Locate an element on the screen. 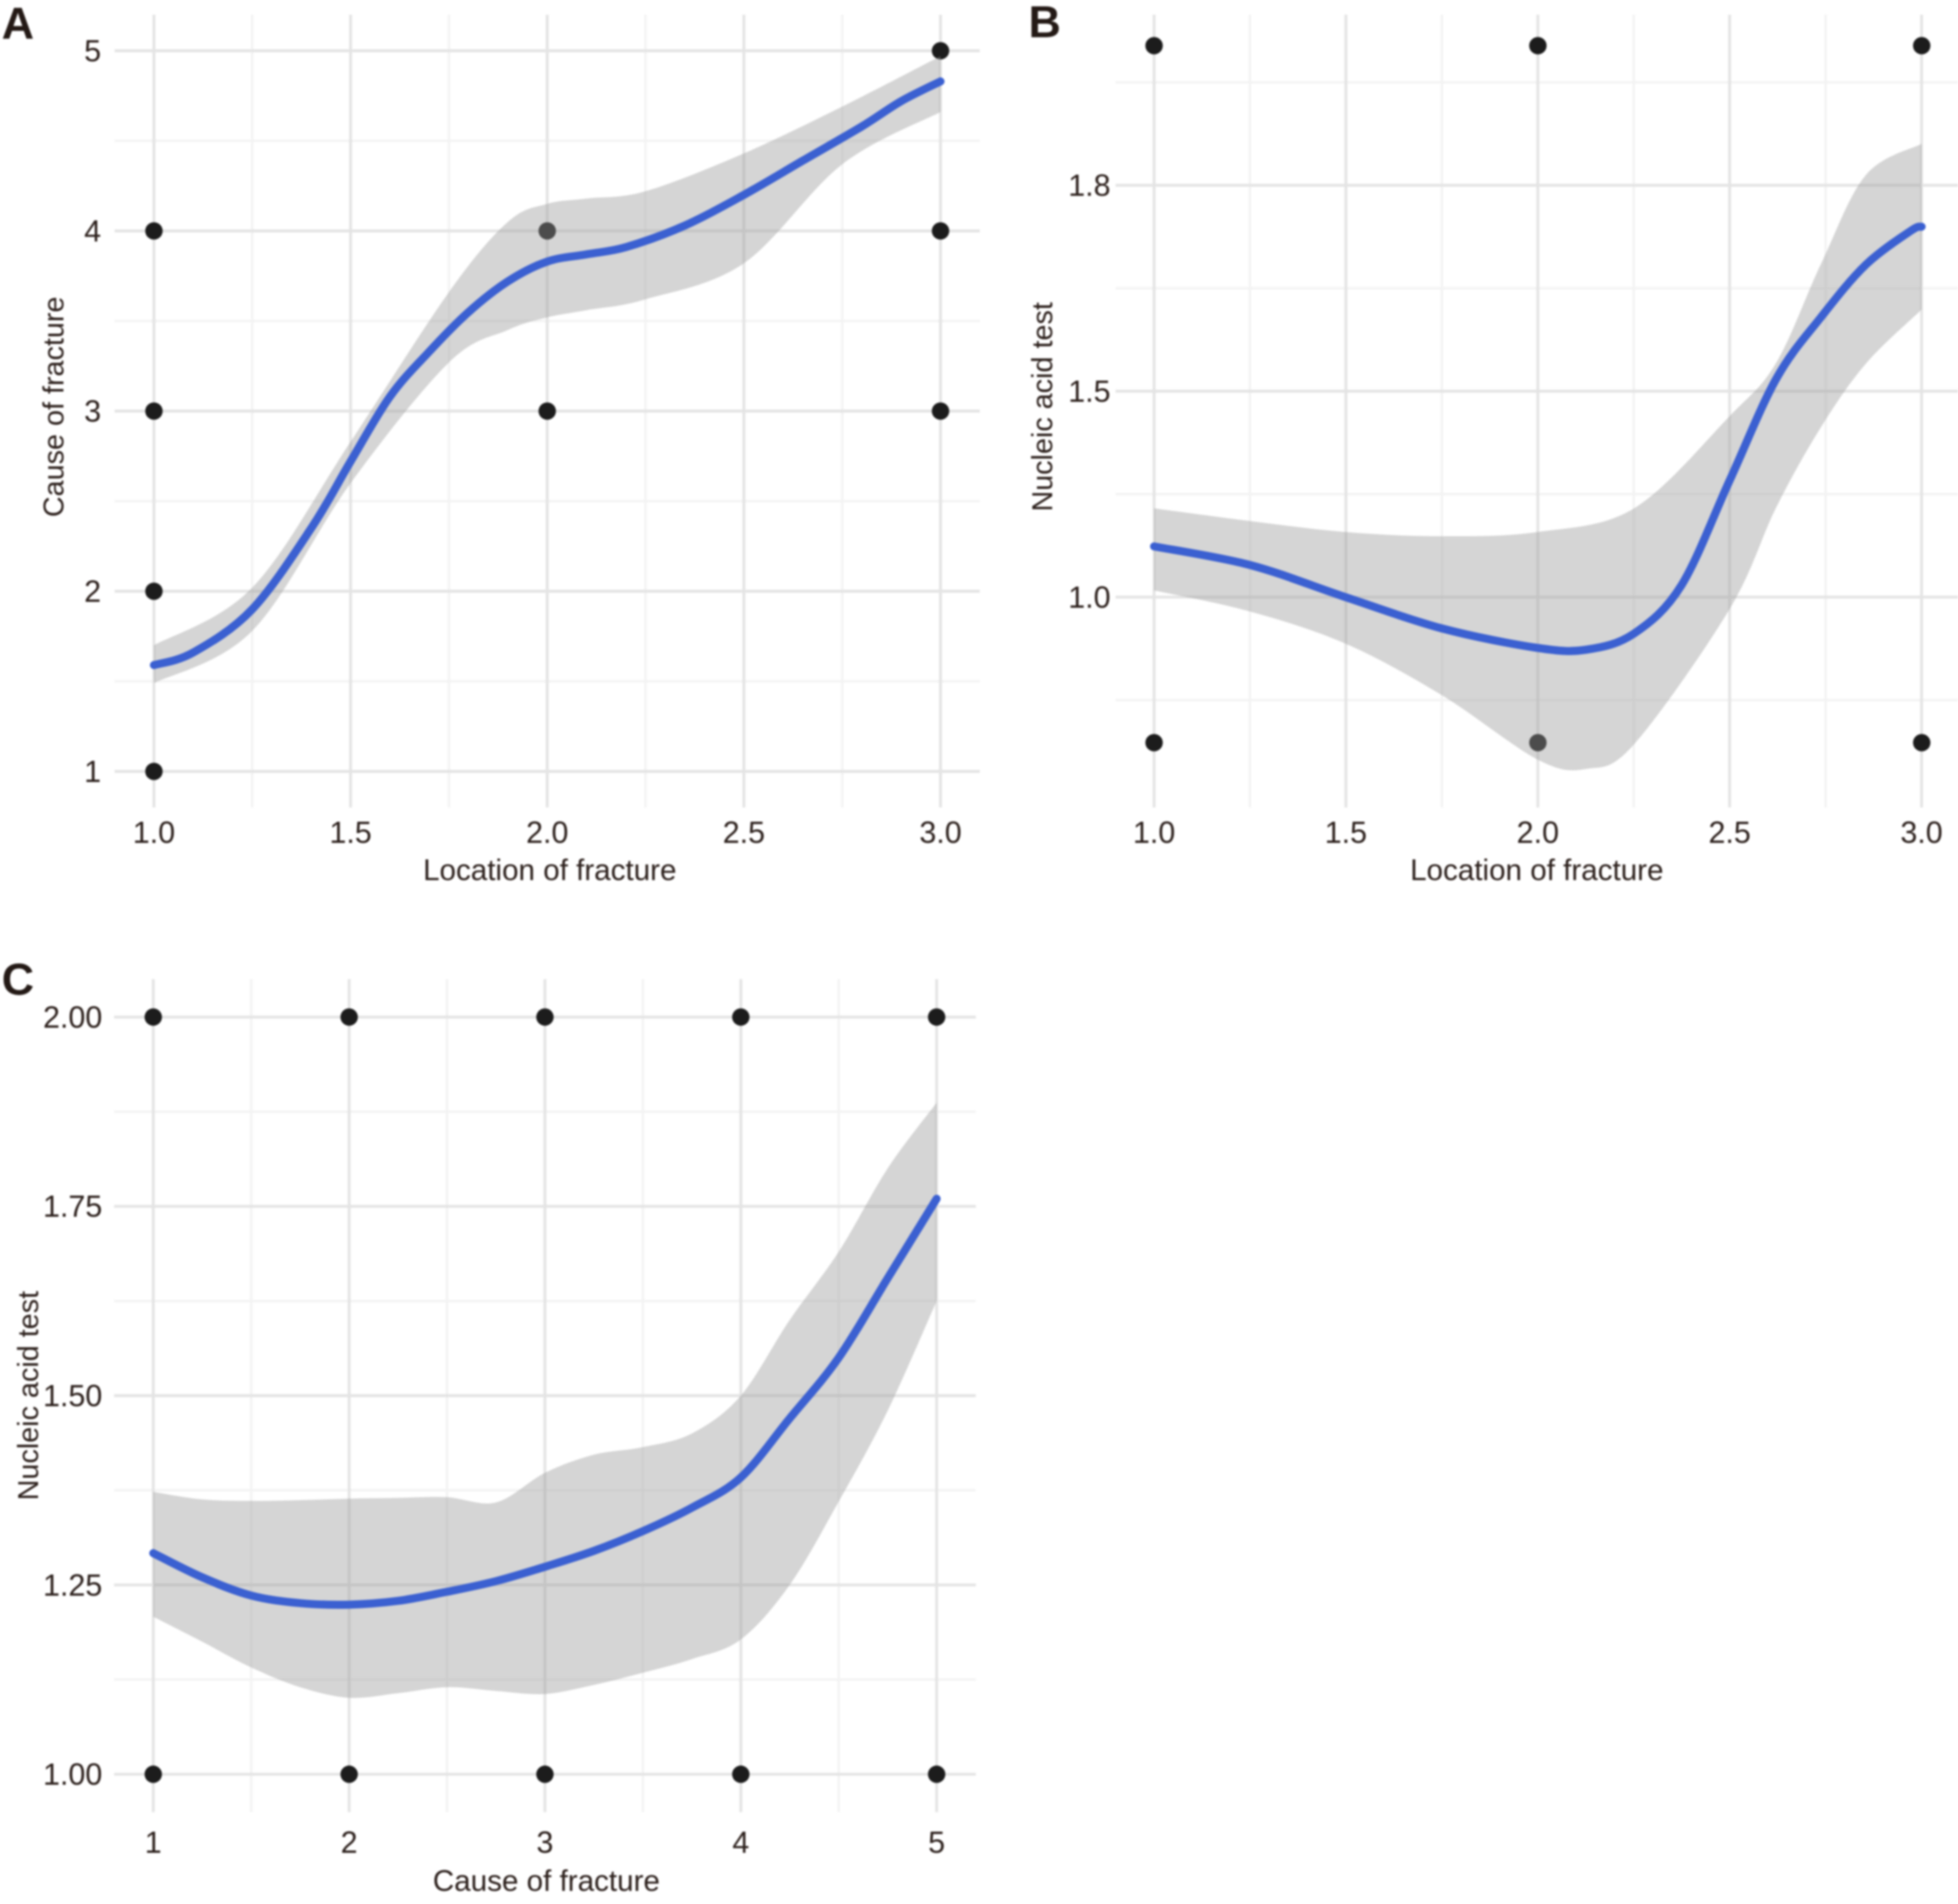 The height and width of the screenshot is (1904, 1958). svg-text: 2.00 is located at coordinates (72, 1017).